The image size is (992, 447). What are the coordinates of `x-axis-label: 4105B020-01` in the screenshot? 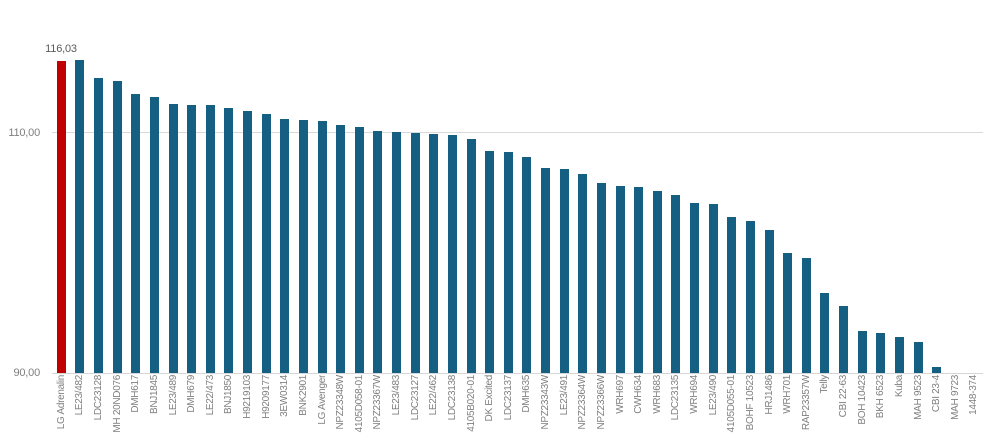 It's located at (471, 403).